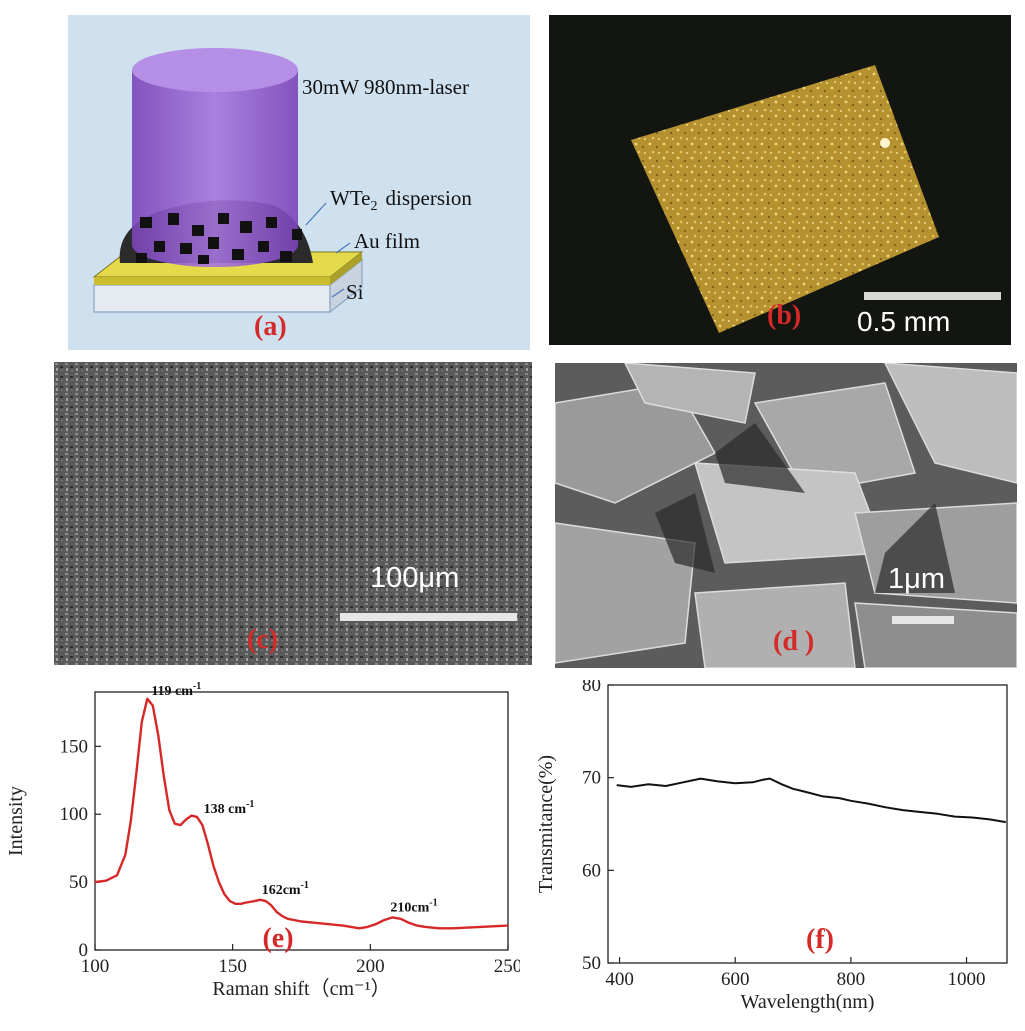 The width and height of the screenshot is (1025, 1031). What do you see at coordinates (232, 966) in the screenshot?
I see `x-tick-label: 150` at bounding box center [232, 966].